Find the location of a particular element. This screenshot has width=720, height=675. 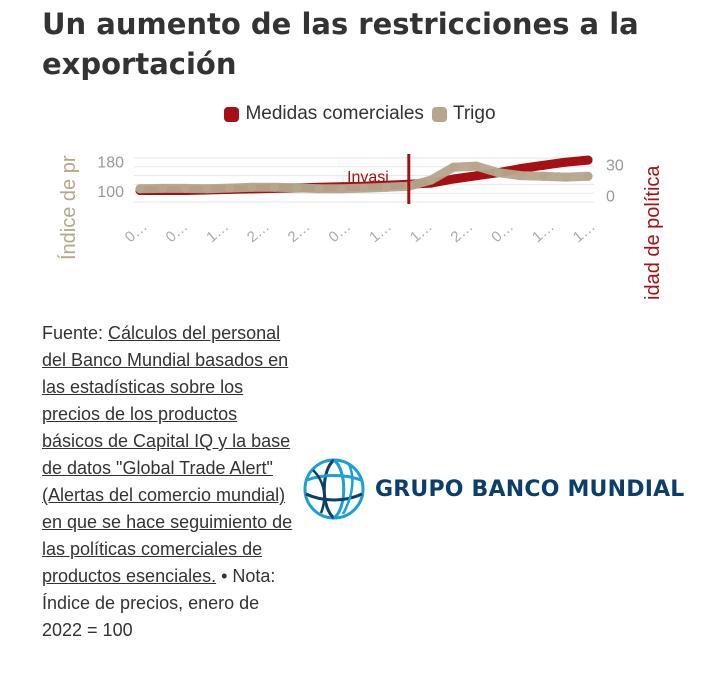

legend-item-trigo: Trigo is located at coordinates (463, 114).